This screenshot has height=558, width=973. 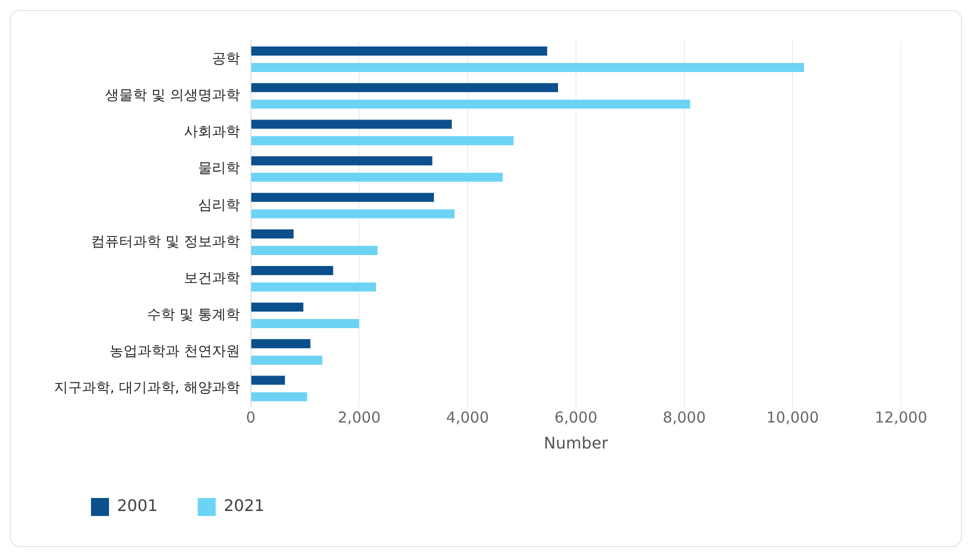 What do you see at coordinates (468, 417) in the screenshot?
I see `x-tick-label: 4,000` at bounding box center [468, 417].